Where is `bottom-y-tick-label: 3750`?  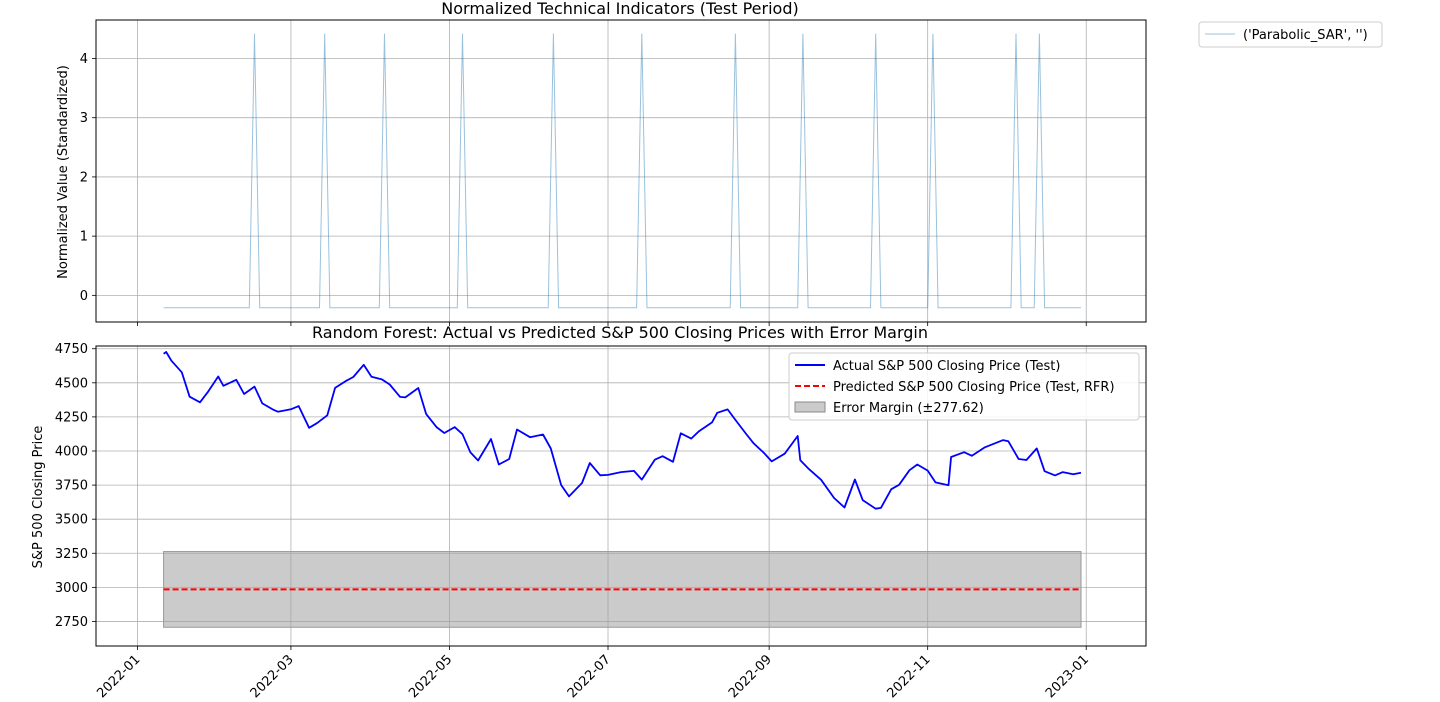
bottom-y-tick-label: 3750 is located at coordinates (71, 486).